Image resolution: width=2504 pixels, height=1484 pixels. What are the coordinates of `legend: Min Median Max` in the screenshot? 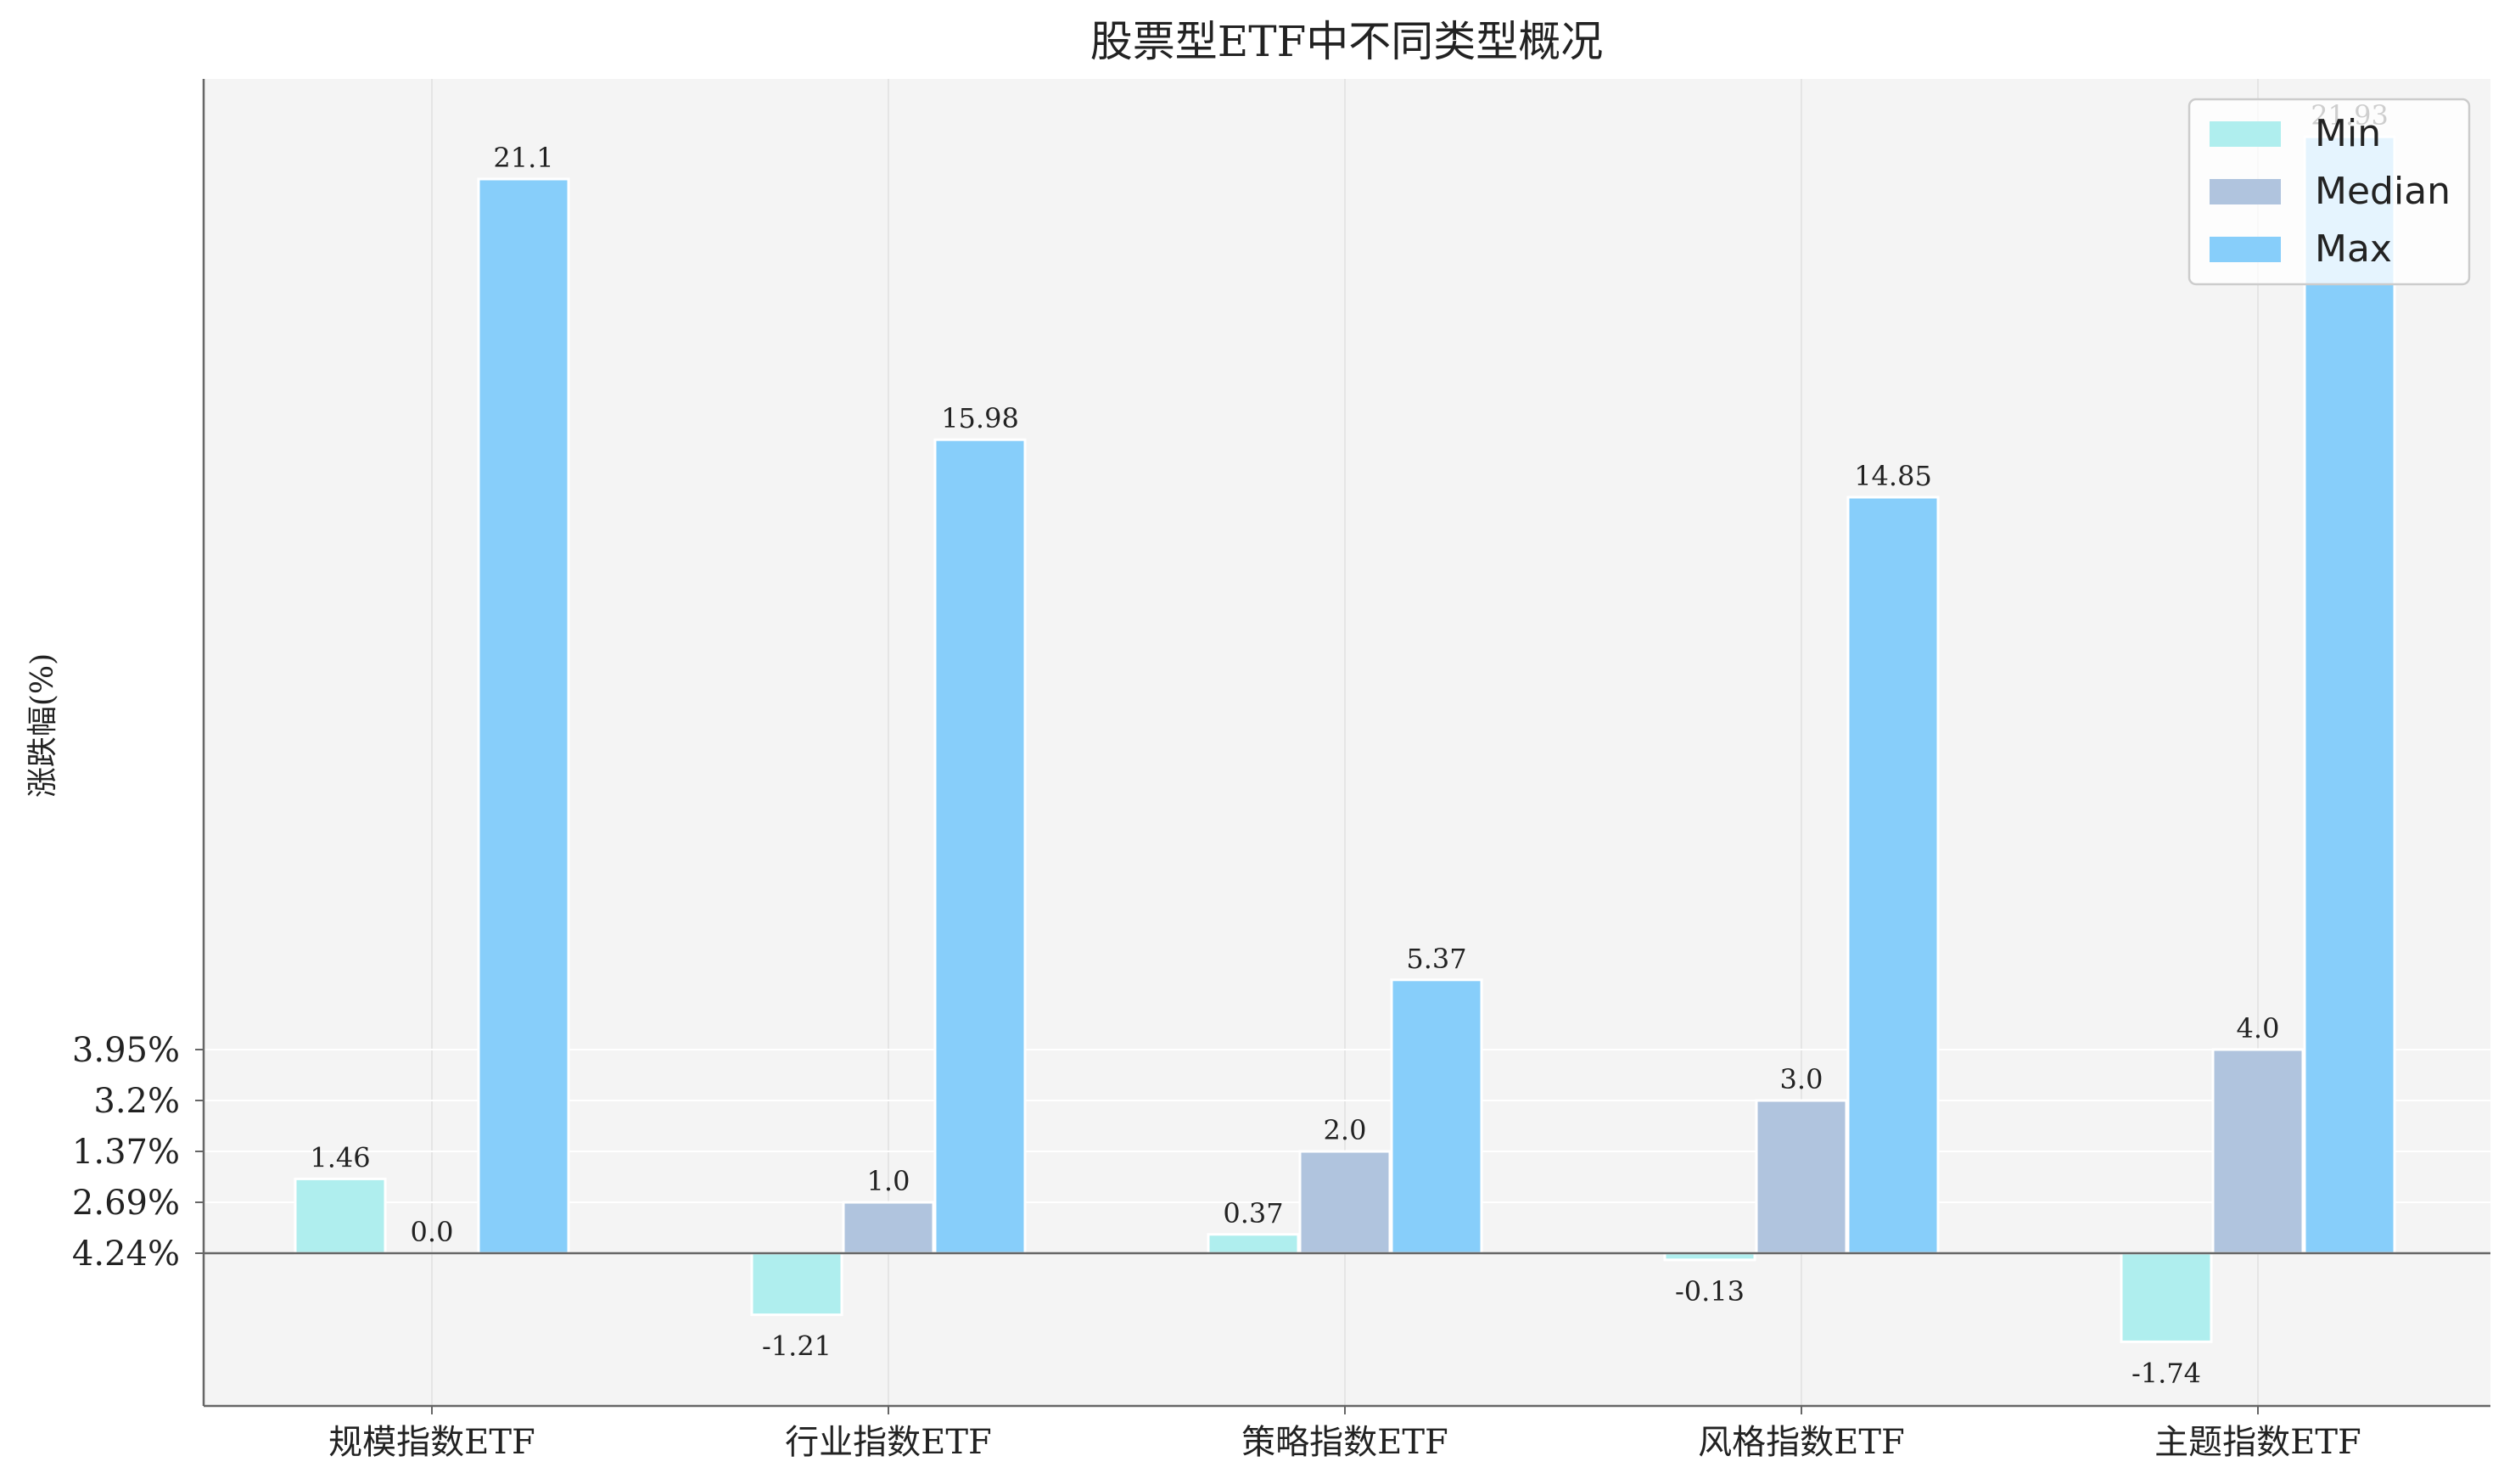 It's located at (2329, 192).